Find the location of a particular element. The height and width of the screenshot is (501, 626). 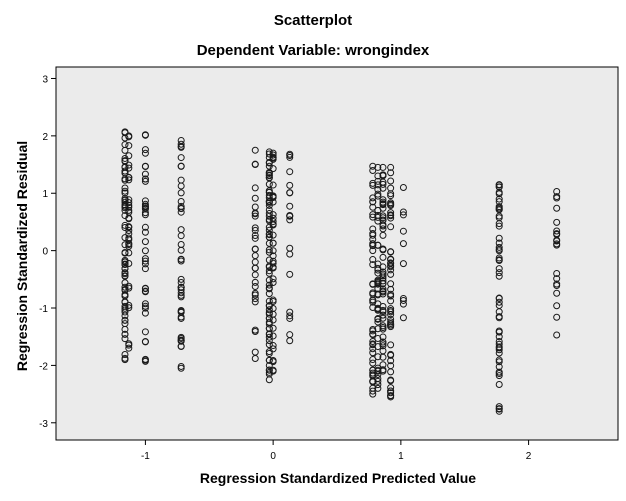

x-tick-label: 0 is located at coordinates (273, 456).